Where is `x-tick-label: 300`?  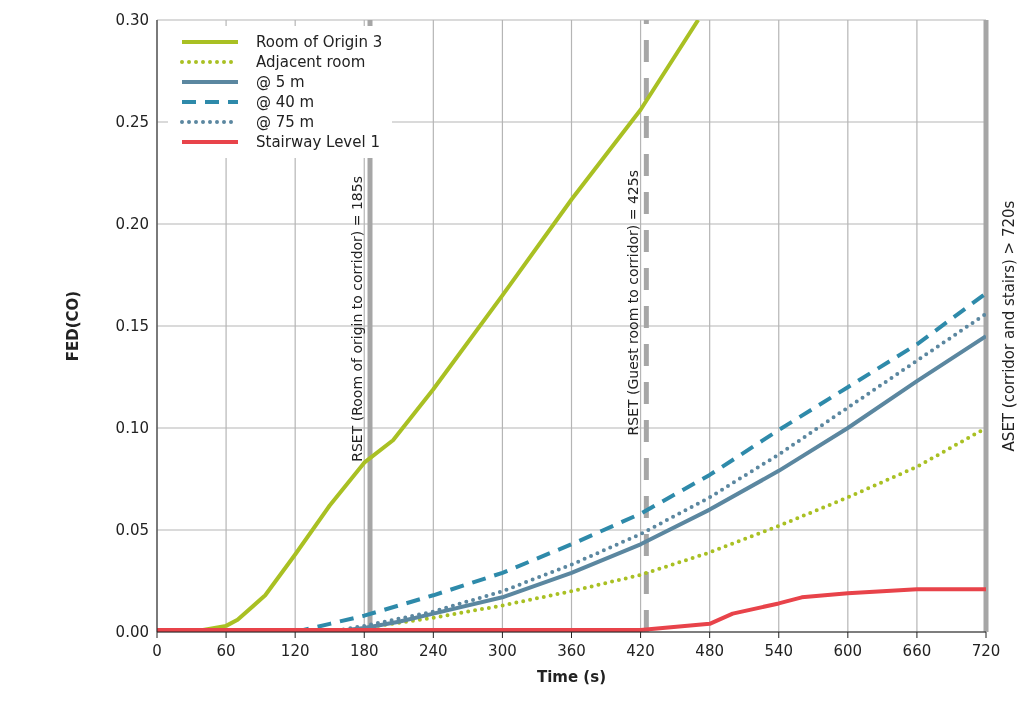
x-tick-label: 300 is located at coordinates (502, 651).